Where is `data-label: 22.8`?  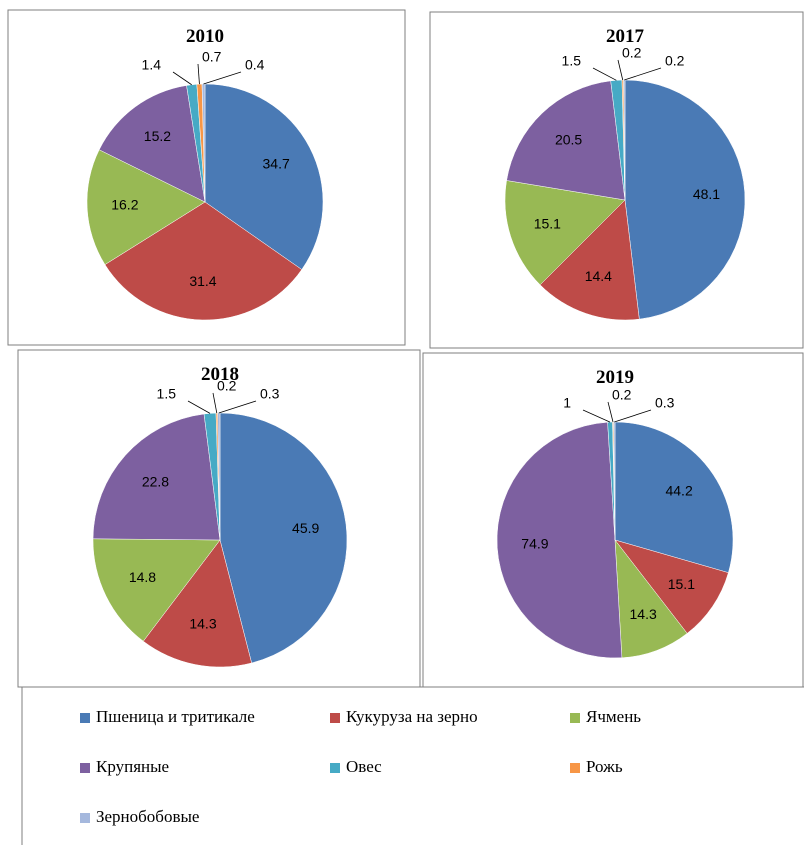 data-label: 22.8 is located at coordinates (155, 481).